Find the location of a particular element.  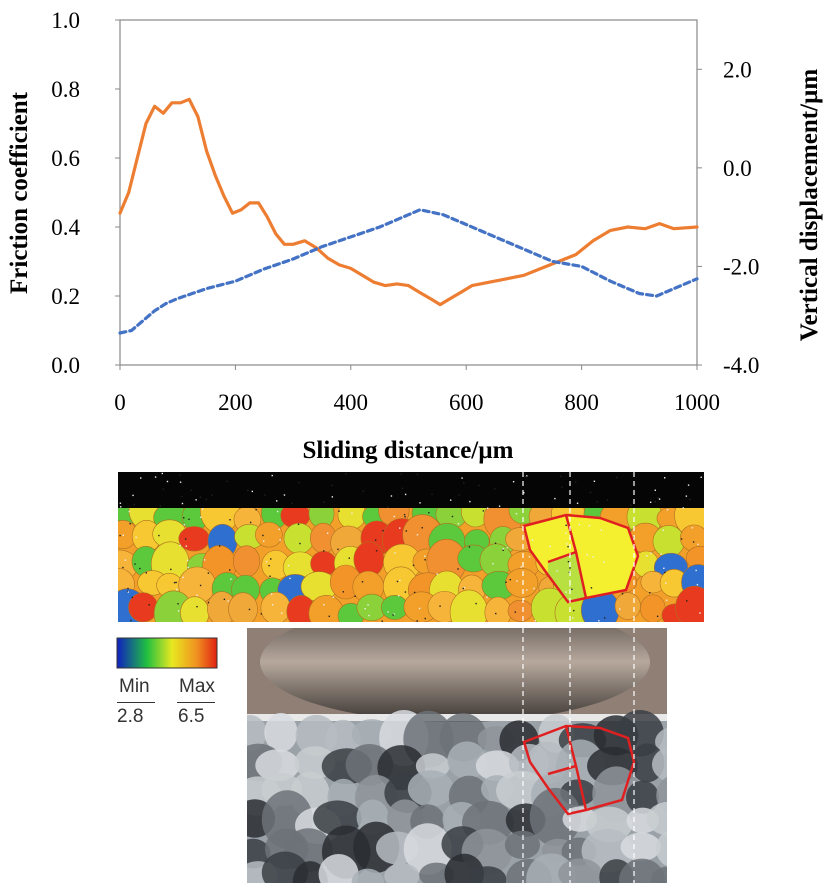

colorbar-min-label: Min is located at coordinates (134, 686).